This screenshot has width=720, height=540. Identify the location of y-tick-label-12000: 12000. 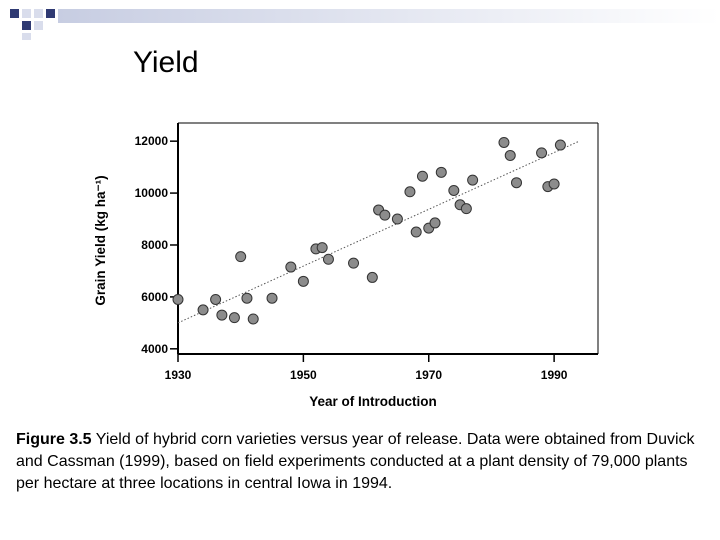
(152, 141).